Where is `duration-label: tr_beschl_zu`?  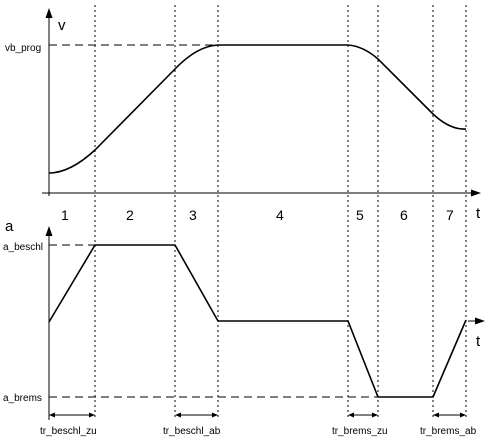 duration-label: tr_beschl_zu is located at coordinates (68, 431).